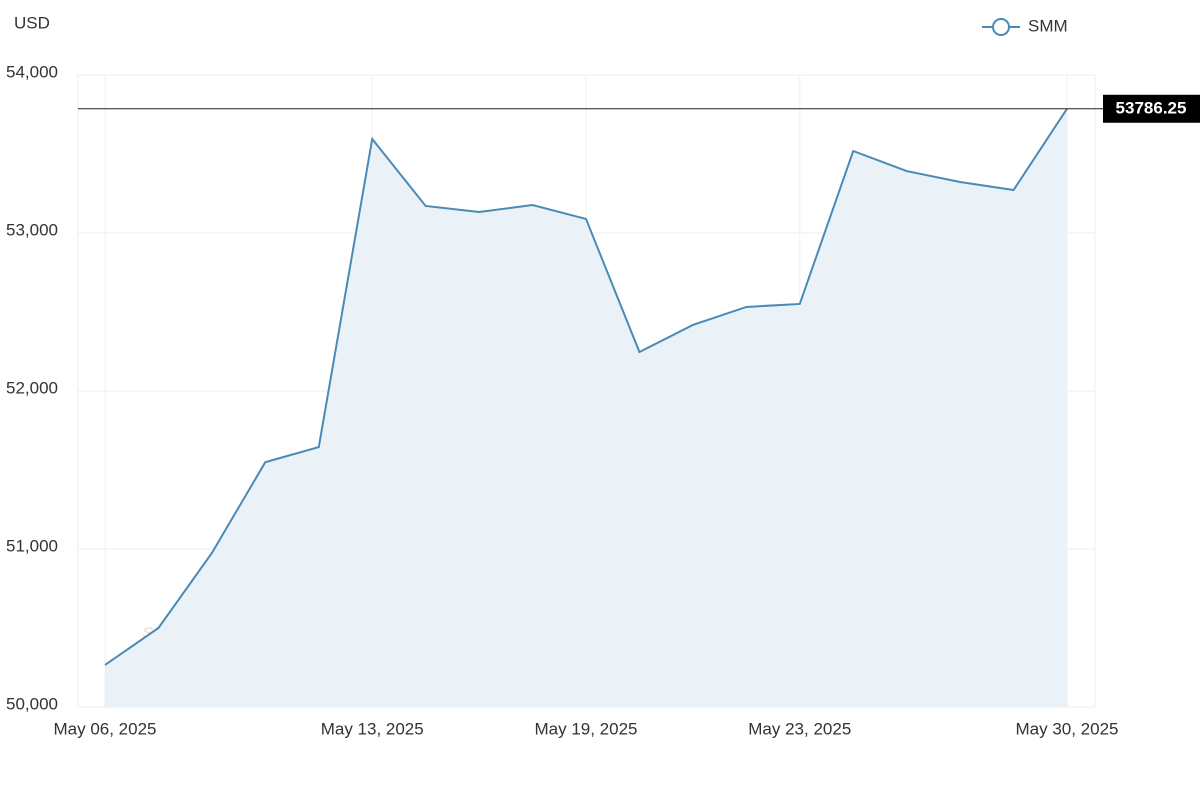 This screenshot has height=805, width=1200. Describe the element at coordinates (32, 703) in the screenshot. I see `y-tick-label: 50,000` at that location.